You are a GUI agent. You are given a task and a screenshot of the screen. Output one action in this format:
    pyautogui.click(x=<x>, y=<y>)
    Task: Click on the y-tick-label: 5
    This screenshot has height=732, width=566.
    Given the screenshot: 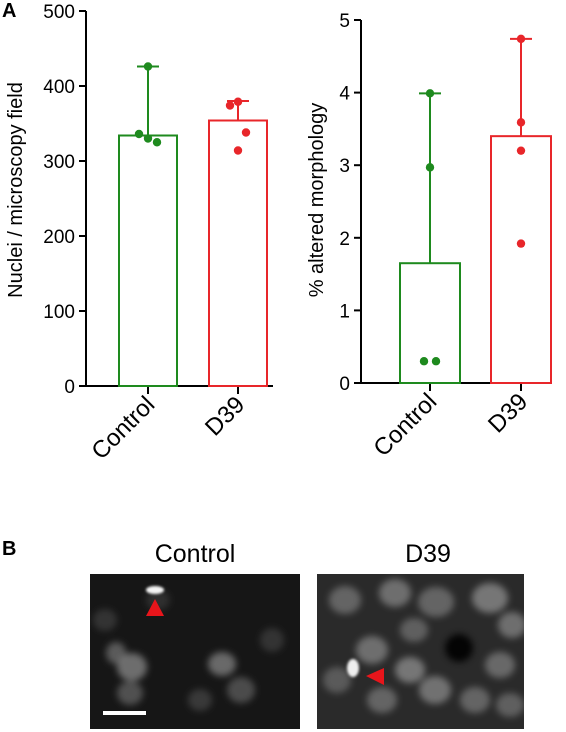 What is the action you would take?
    pyautogui.click(x=344, y=21)
    